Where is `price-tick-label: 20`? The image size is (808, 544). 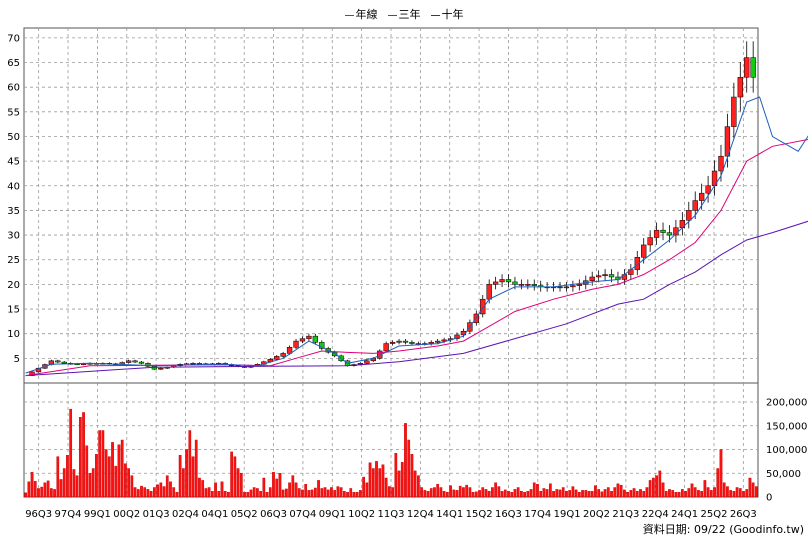
price-tick-label: 20 is located at coordinates (13, 285).